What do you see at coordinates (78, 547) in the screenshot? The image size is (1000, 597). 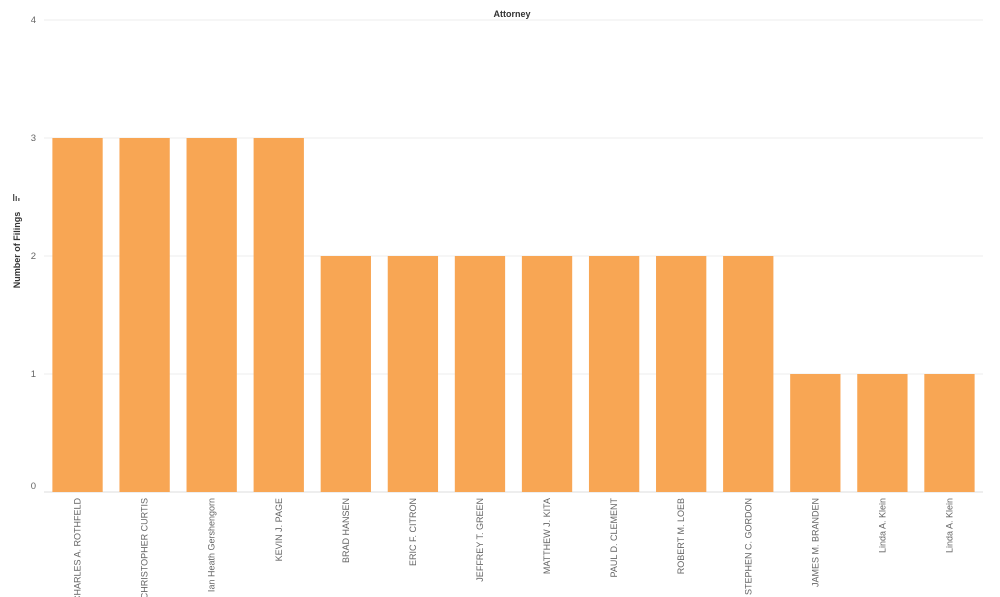 I see `x-category-label: CHARLES A. ROTHFELD` at bounding box center [78, 547].